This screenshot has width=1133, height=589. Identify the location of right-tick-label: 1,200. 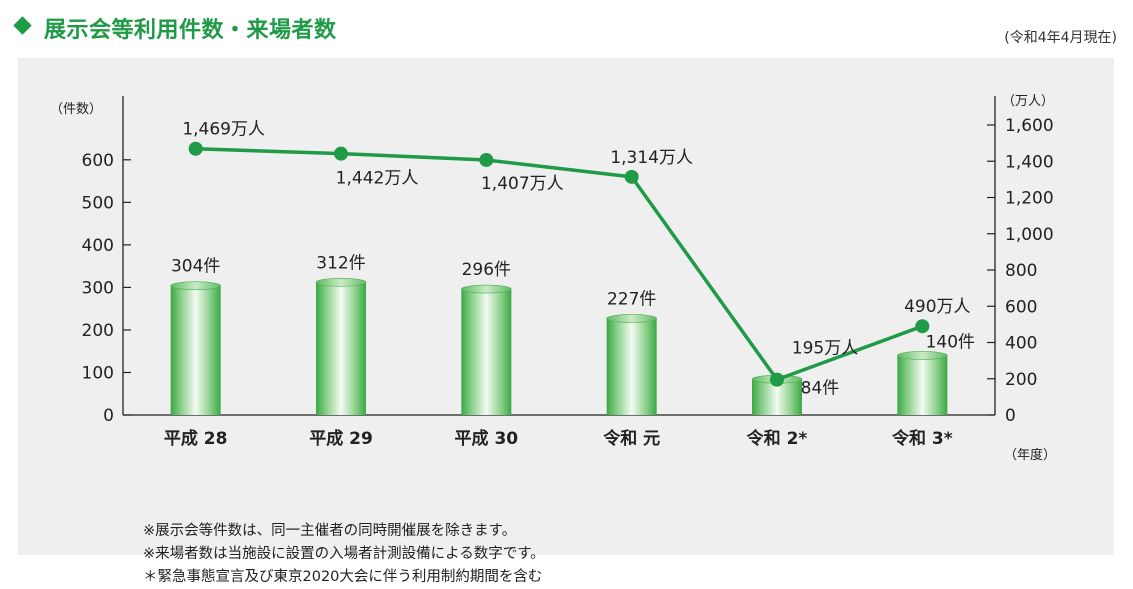
(1029, 199).